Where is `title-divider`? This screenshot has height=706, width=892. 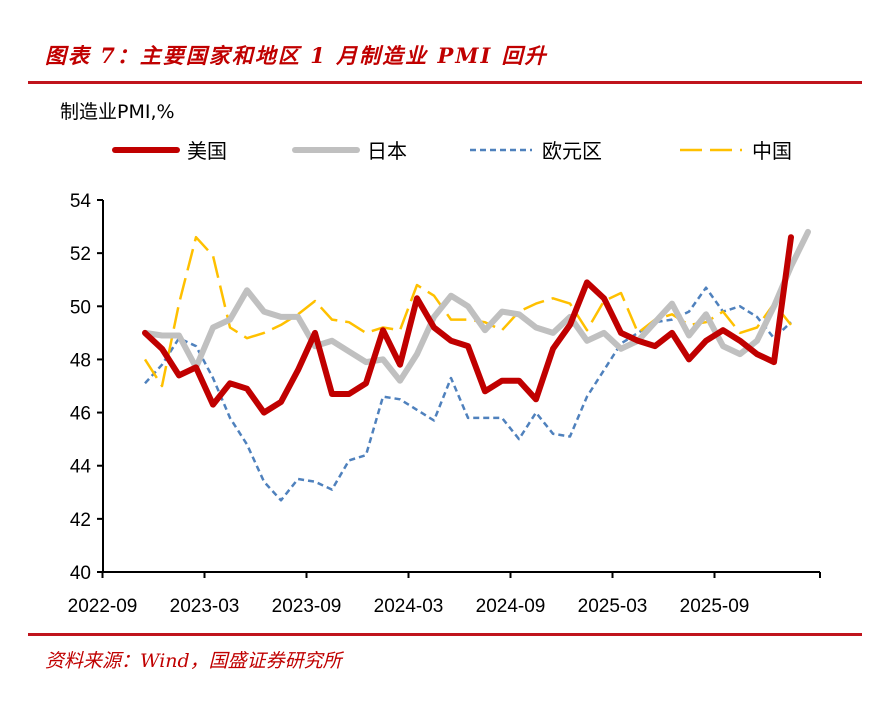 title-divider is located at coordinates (445, 82).